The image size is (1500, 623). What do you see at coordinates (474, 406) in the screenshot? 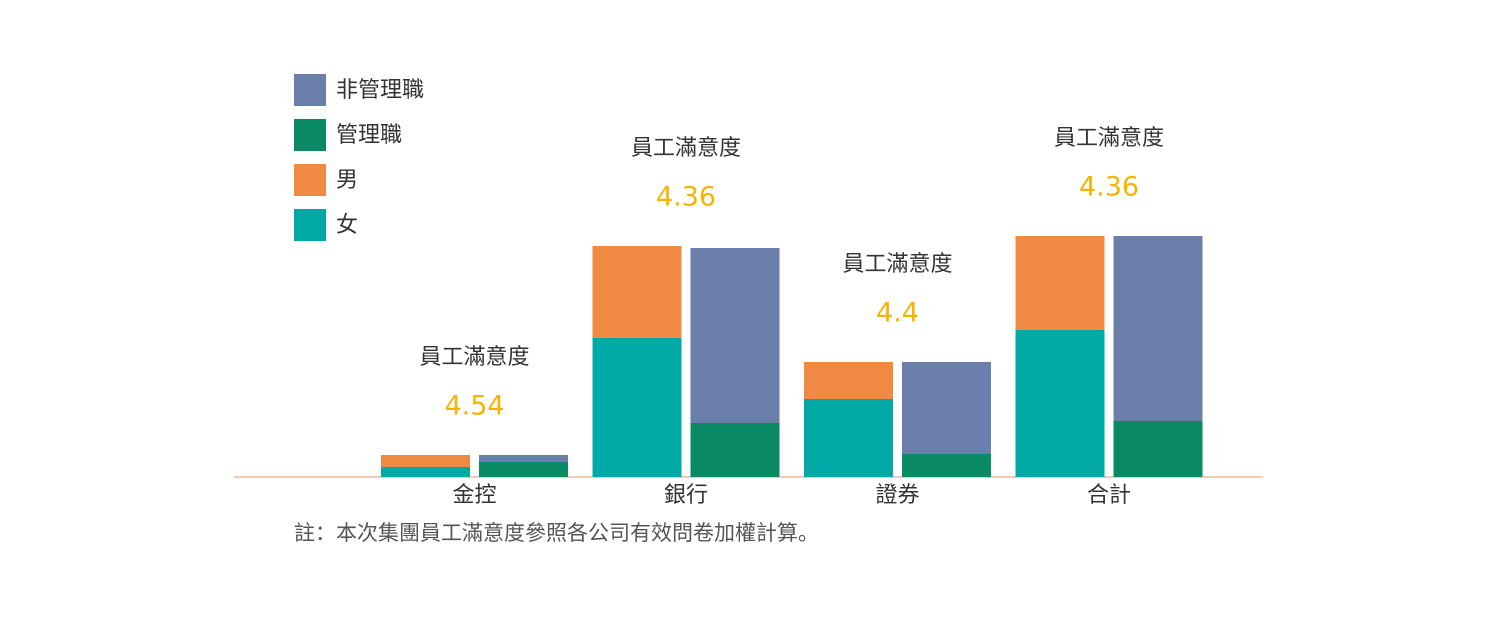
I see `annotation-value: 4.54` at bounding box center [474, 406].